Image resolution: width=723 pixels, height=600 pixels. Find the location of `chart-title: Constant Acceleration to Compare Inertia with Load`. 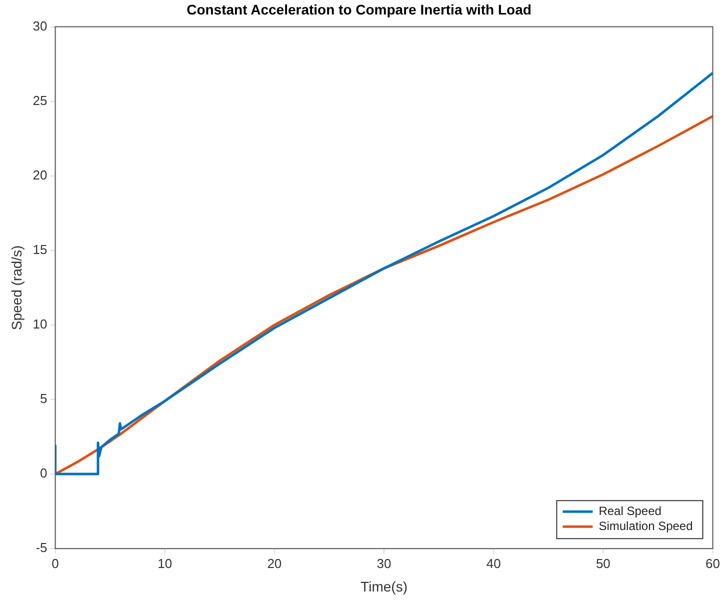

chart-title: Constant Acceleration to Compare Inertia with Load is located at coordinates (359, 9).